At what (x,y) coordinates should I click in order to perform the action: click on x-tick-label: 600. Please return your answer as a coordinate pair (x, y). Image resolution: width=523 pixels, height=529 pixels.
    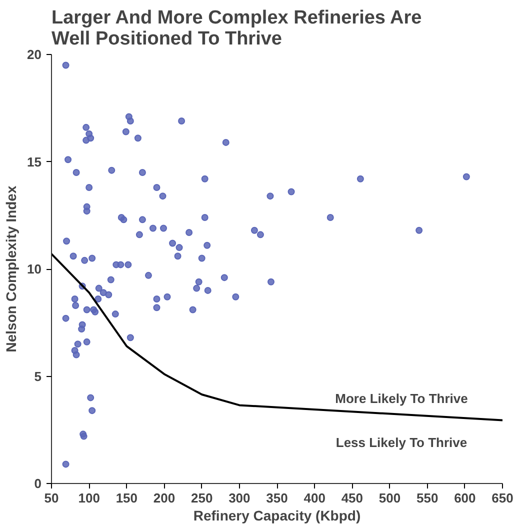
    Looking at the image, I should click on (465, 498).